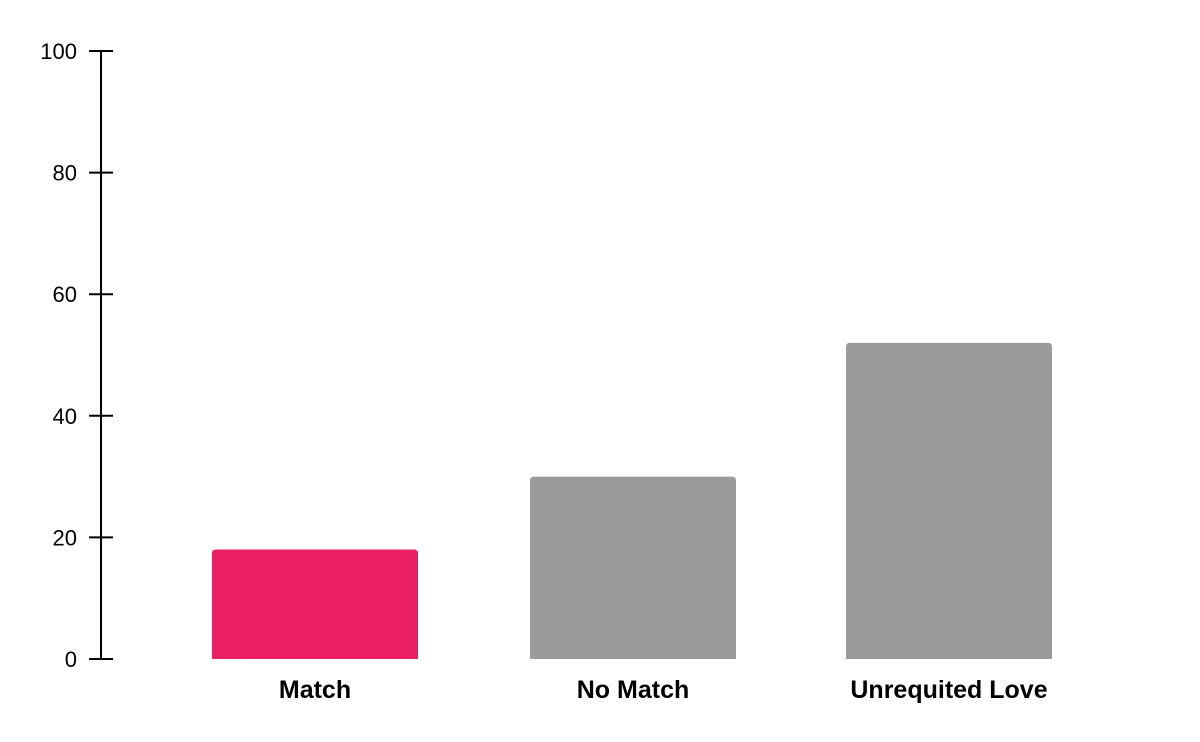  Describe the element at coordinates (633, 567) in the screenshot. I see `bar-no-match` at that location.